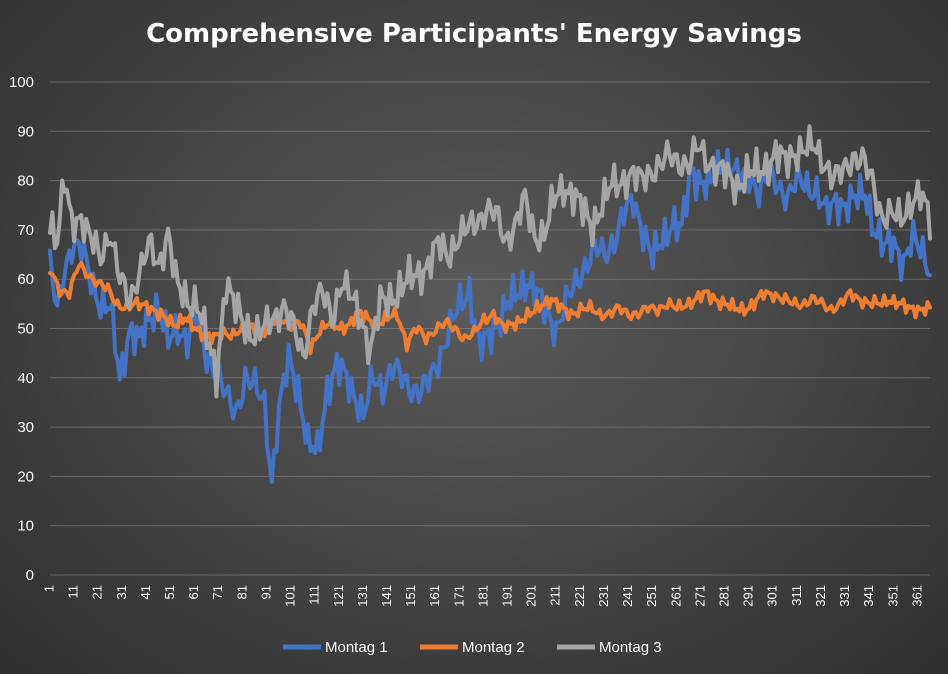 This screenshot has width=948, height=674. Describe the element at coordinates (265, 592) in the screenshot. I see `x-tick-label: 91` at that location.